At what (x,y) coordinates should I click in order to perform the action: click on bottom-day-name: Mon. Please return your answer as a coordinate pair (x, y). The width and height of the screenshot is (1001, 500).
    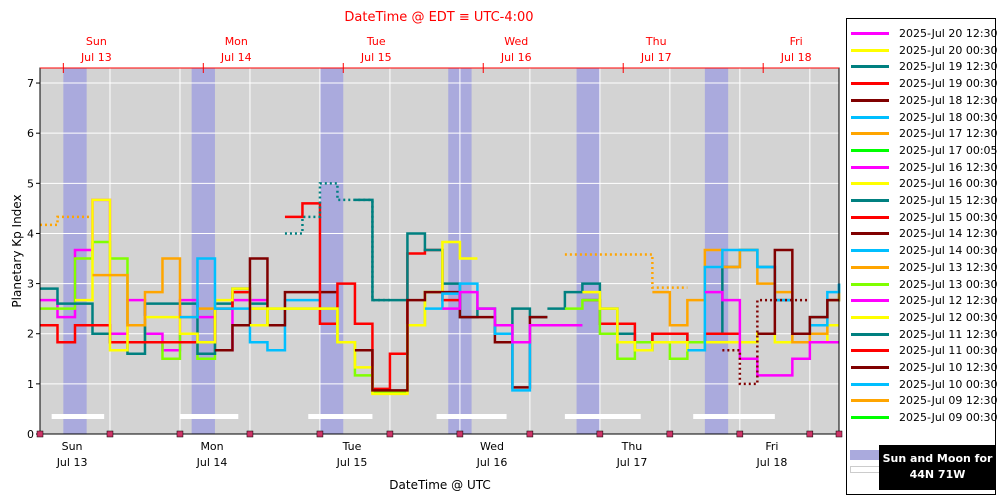
    Looking at the image, I should click on (211, 446).